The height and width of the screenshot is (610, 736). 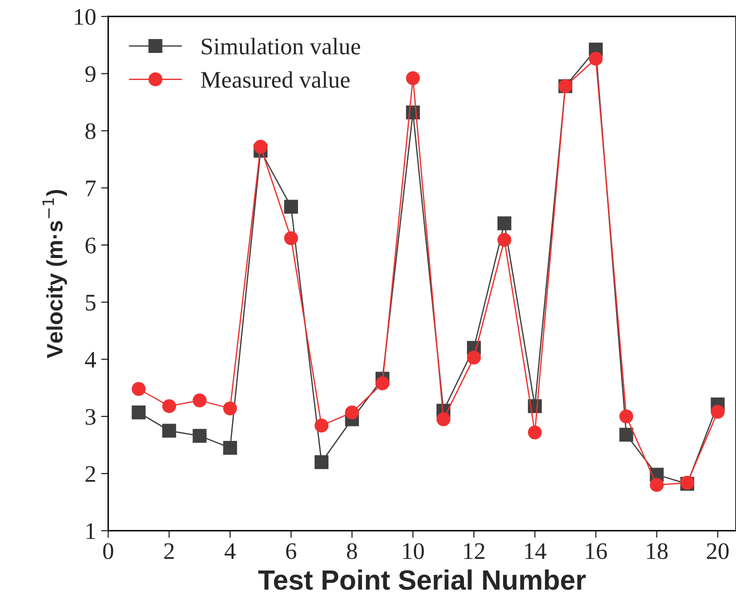 What do you see at coordinates (90, 360) in the screenshot?
I see `y-tick-label: 4` at bounding box center [90, 360].